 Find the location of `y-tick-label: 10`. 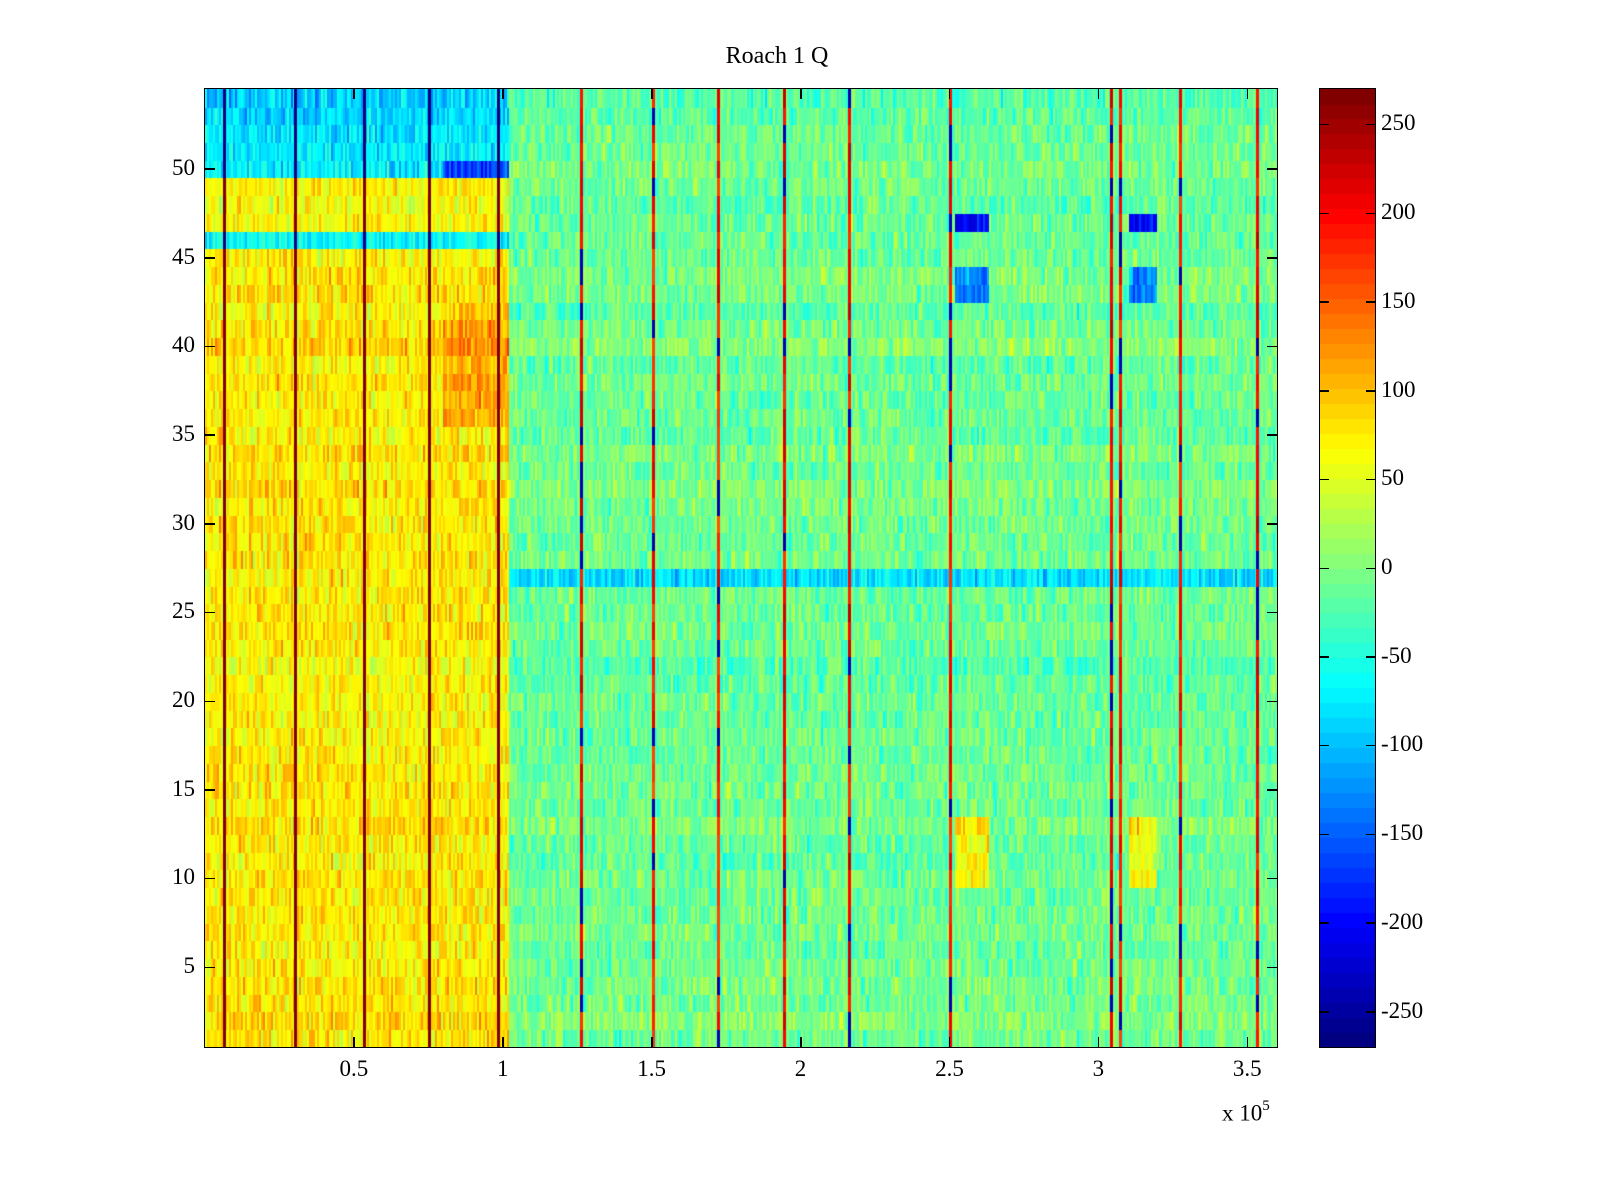

y-tick-label: 10 is located at coordinates (183, 877).